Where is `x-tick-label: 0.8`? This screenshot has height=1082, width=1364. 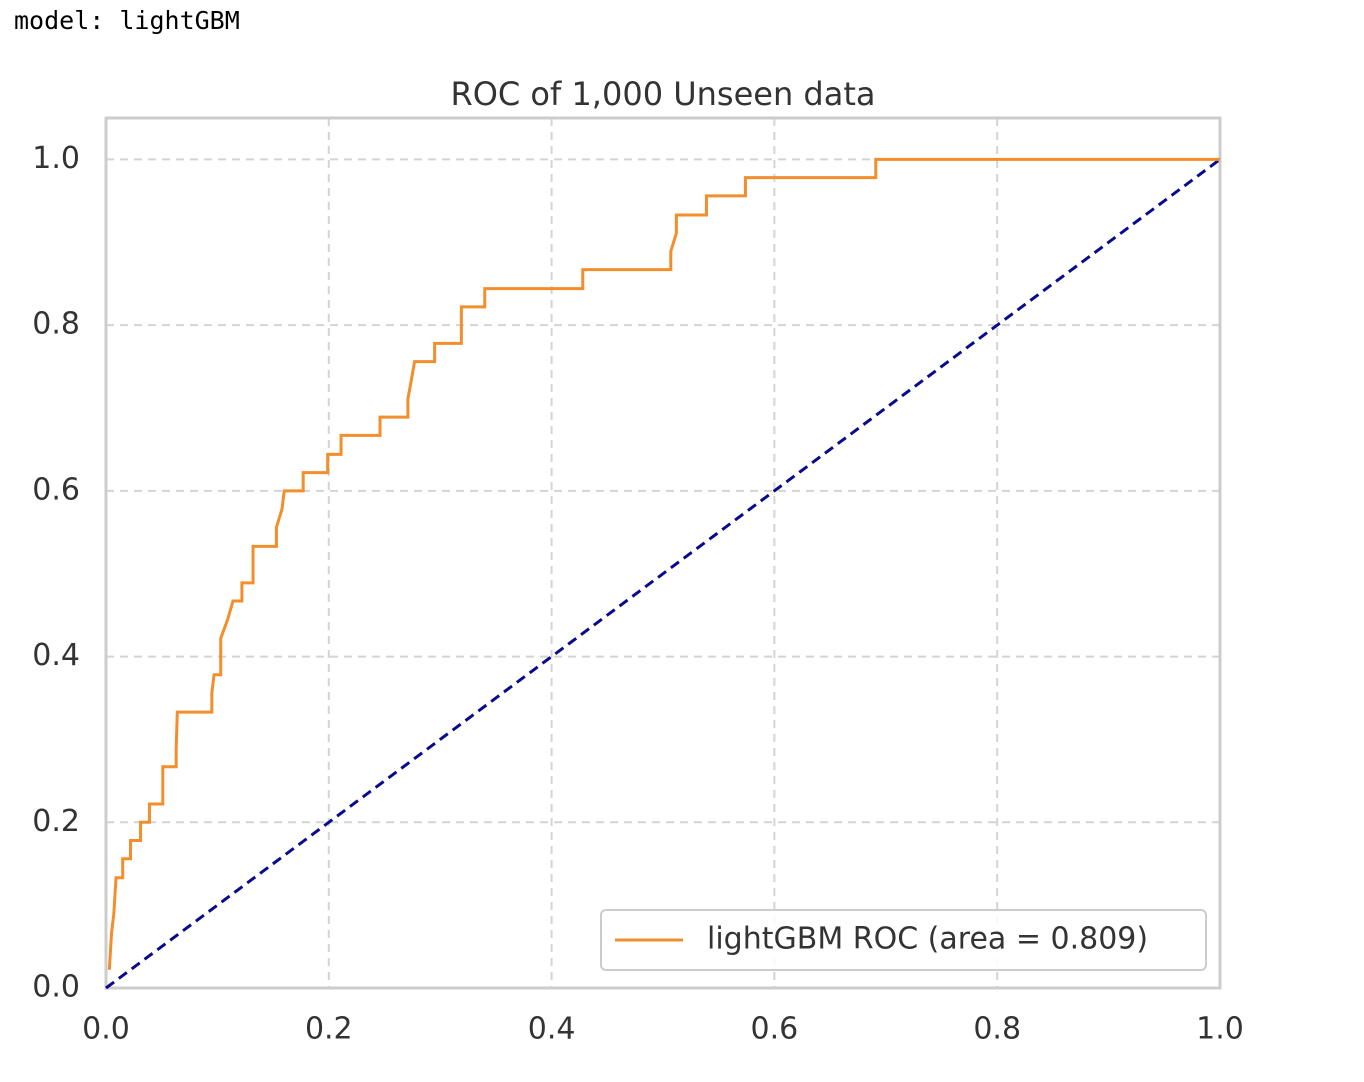
x-tick-label: 0.8 is located at coordinates (997, 1029).